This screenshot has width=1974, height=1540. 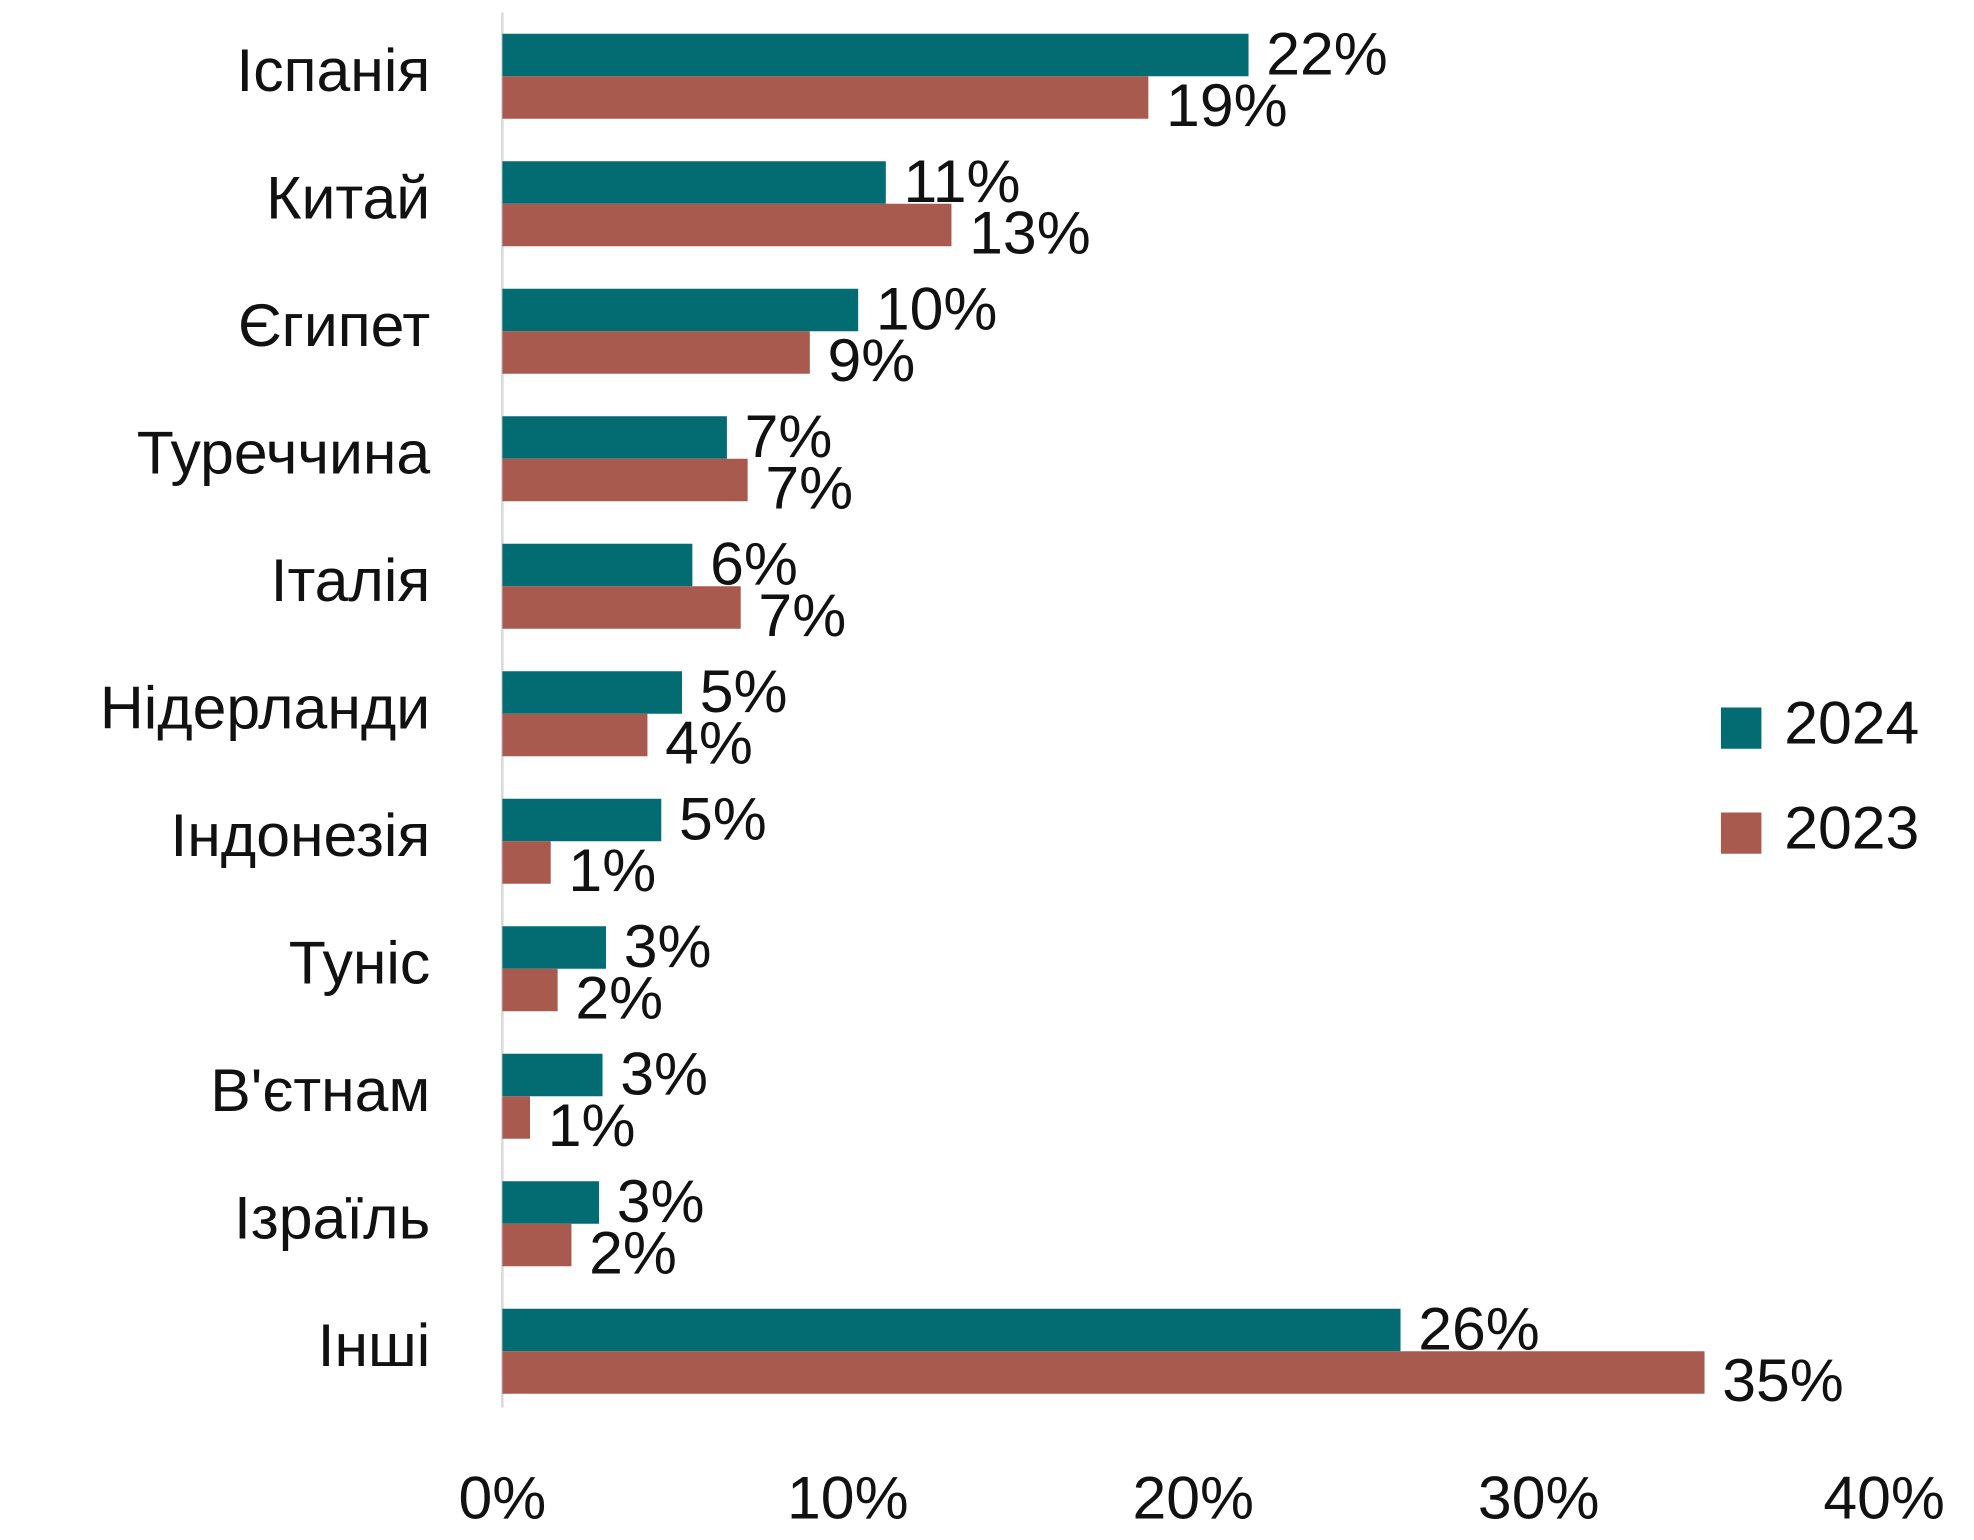 What do you see at coordinates (1193, 1498) in the screenshot?
I see `x-tick-label: 20%` at bounding box center [1193, 1498].